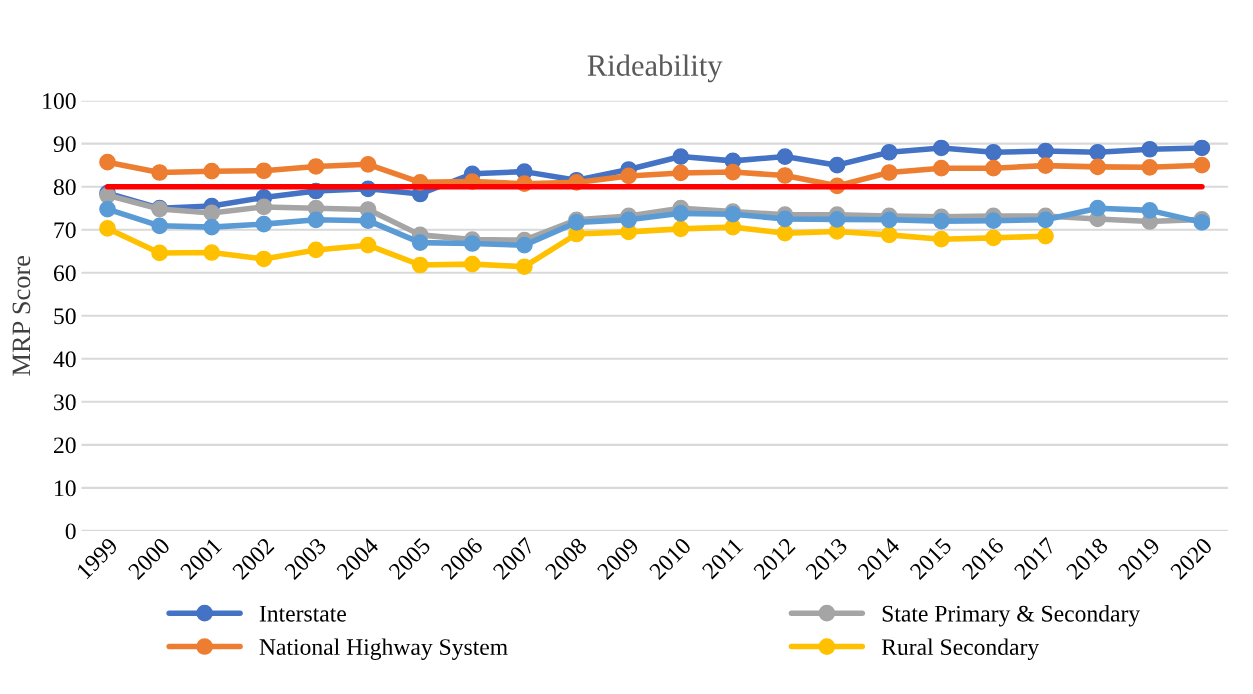  What do you see at coordinates (65, 488) in the screenshot?
I see `y-tick-label: 10` at bounding box center [65, 488].